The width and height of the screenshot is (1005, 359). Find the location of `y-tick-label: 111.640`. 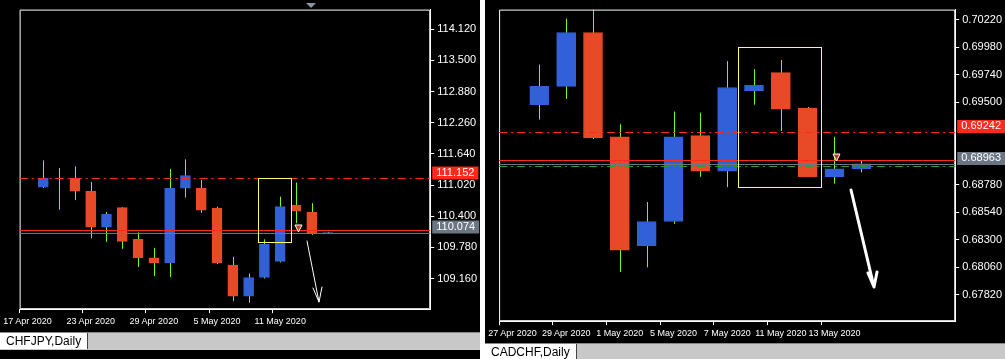

y-tick-label: 111.640 is located at coordinates (456, 152).